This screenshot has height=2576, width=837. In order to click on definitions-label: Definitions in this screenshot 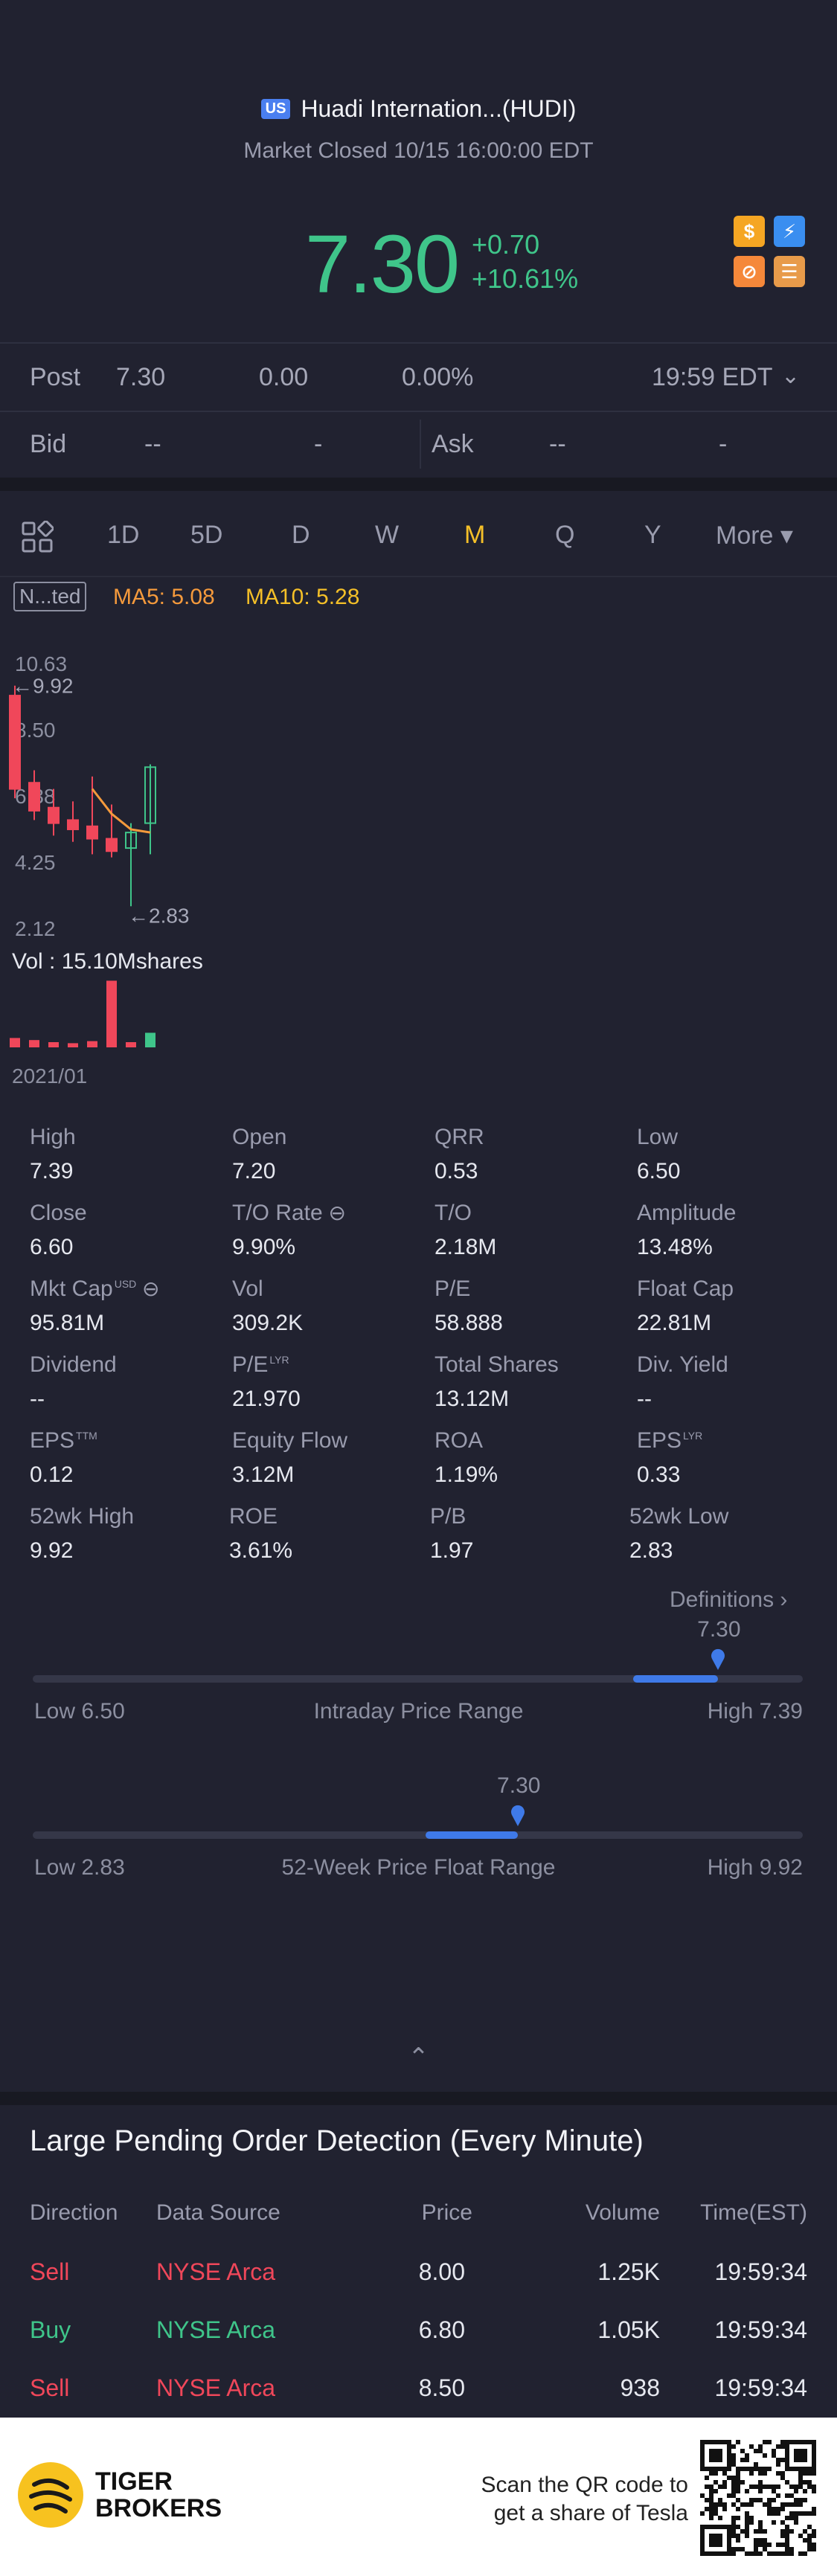, I will do `click(722, 1599)`.